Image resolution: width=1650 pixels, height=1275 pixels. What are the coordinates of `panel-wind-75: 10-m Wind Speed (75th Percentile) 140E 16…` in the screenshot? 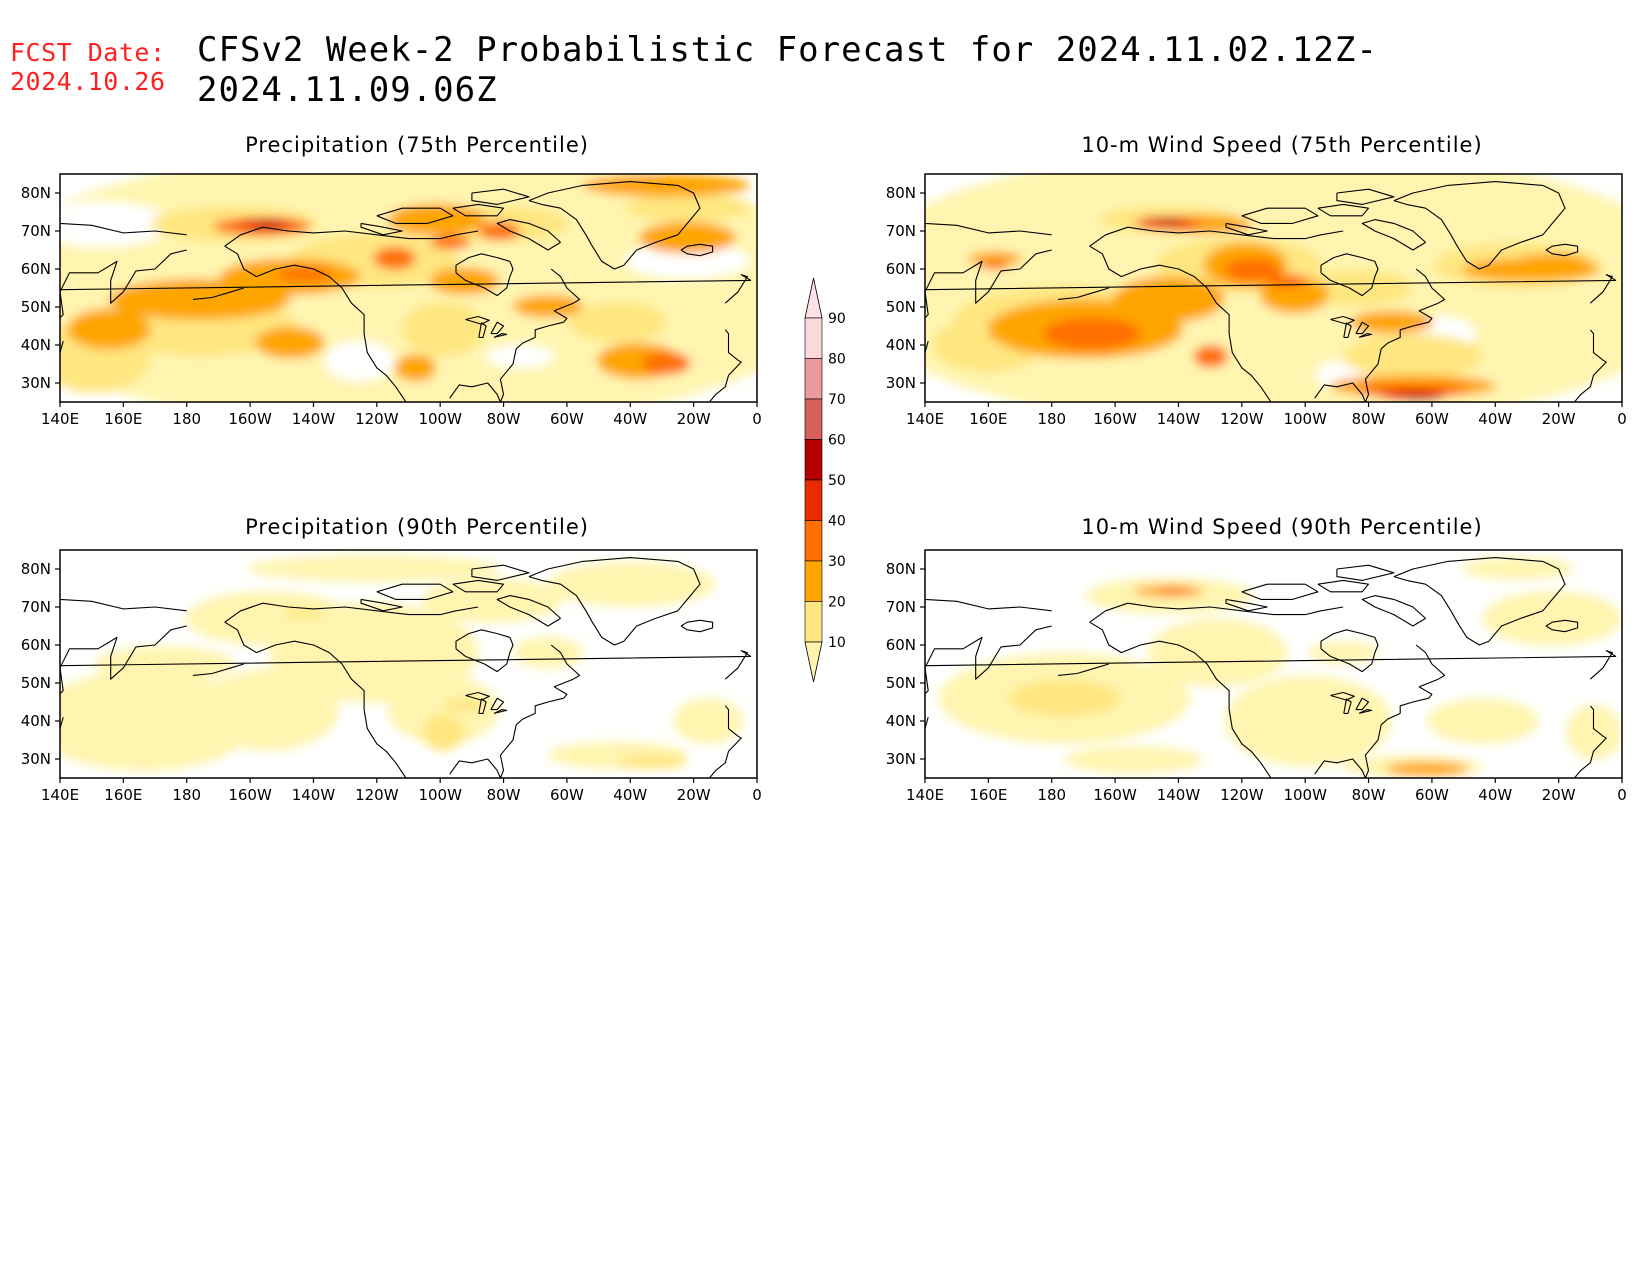 It's located at (1256, 280).